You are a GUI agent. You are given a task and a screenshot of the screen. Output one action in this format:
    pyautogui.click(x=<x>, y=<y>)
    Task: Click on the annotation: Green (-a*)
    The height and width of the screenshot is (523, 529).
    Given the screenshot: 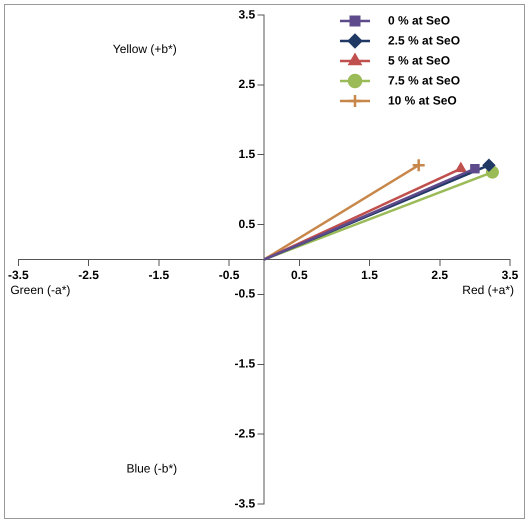 What is the action you would take?
    pyautogui.click(x=40, y=290)
    